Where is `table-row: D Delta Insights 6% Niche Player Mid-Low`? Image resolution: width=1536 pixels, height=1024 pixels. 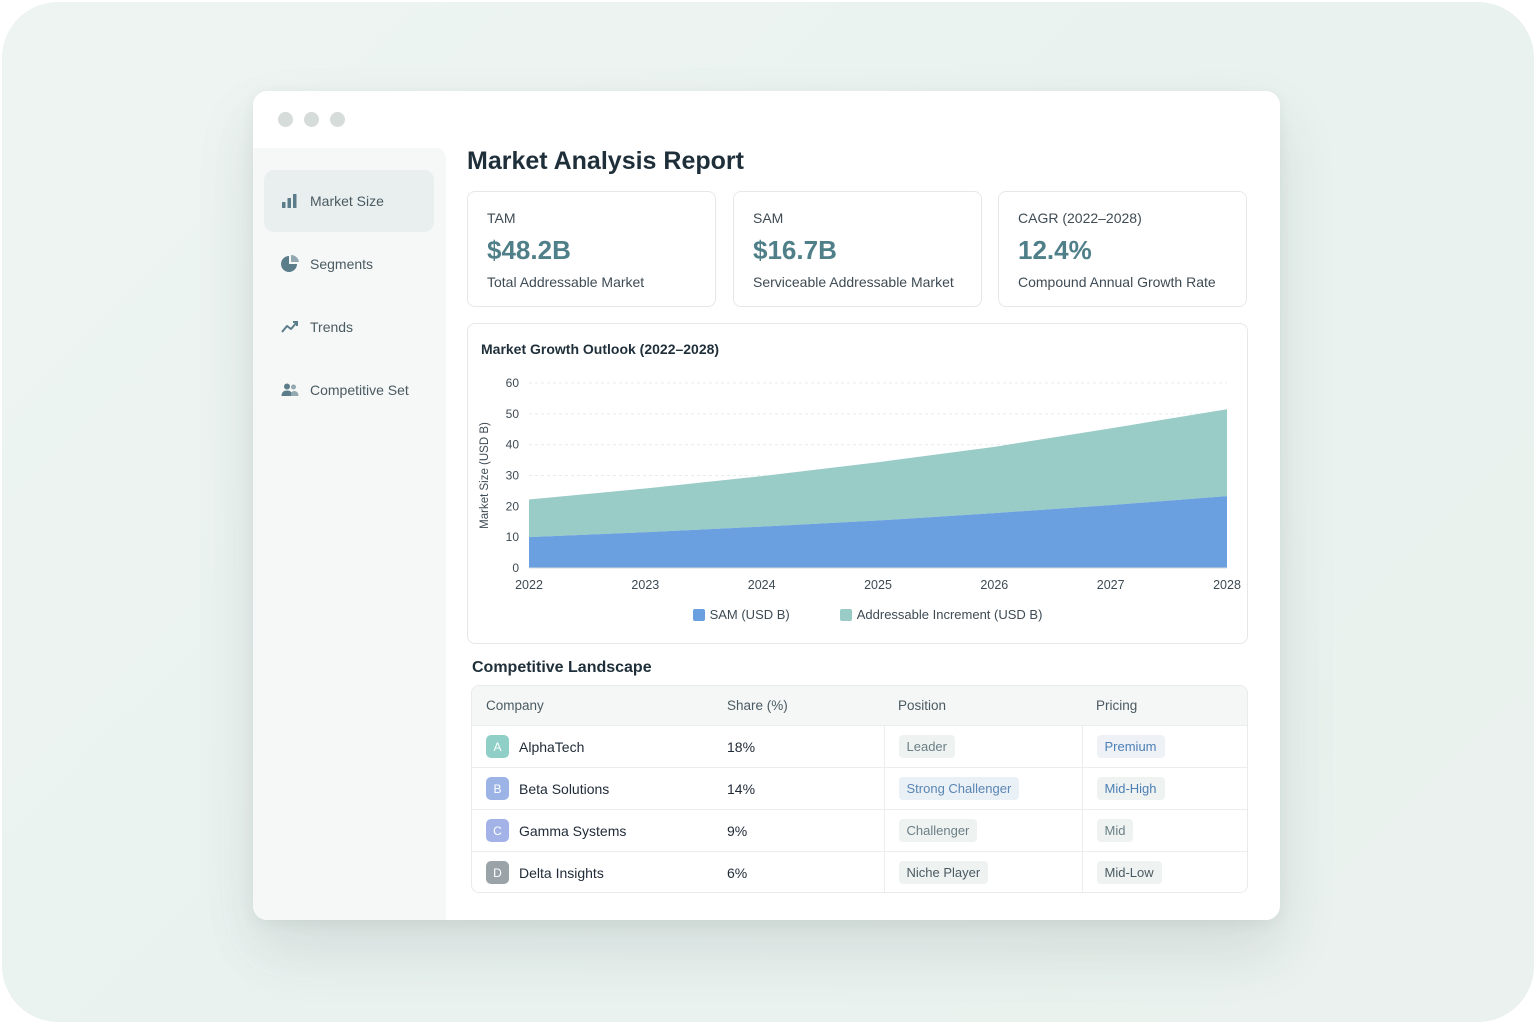
table-row: D Delta Insights 6% Niche Player Mid-Low is located at coordinates (859, 871).